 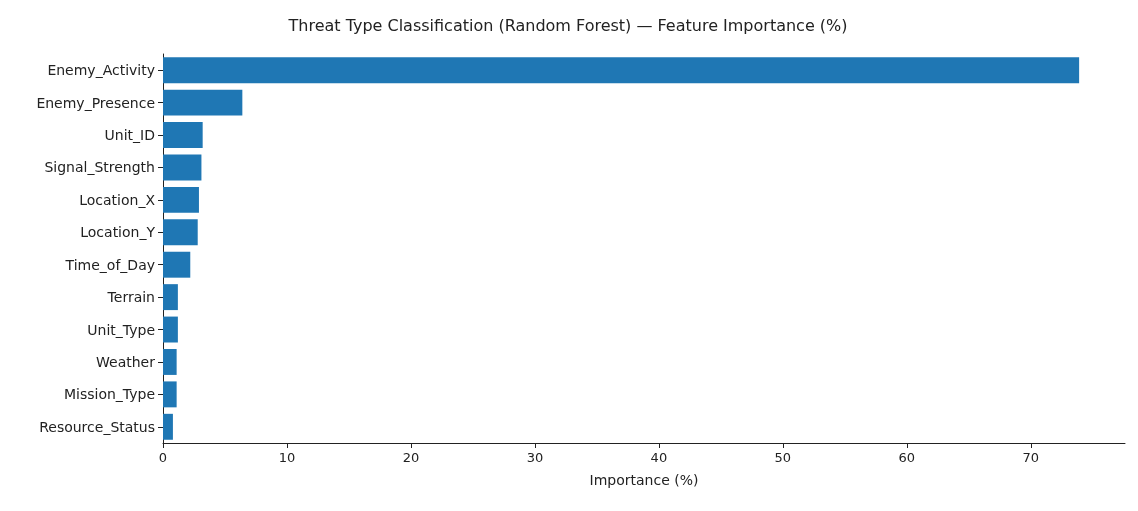 What do you see at coordinates (121, 329) in the screenshot?
I see `y-tick-label: Unit_Type` at bounding box center [121, 329].